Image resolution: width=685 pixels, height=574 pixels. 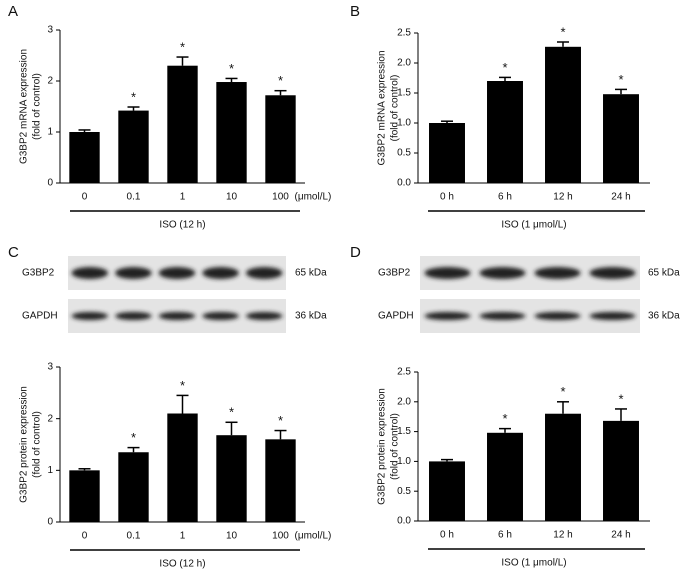 I want to click on y-tick-label: 1.0, so click(x=404, y=461).